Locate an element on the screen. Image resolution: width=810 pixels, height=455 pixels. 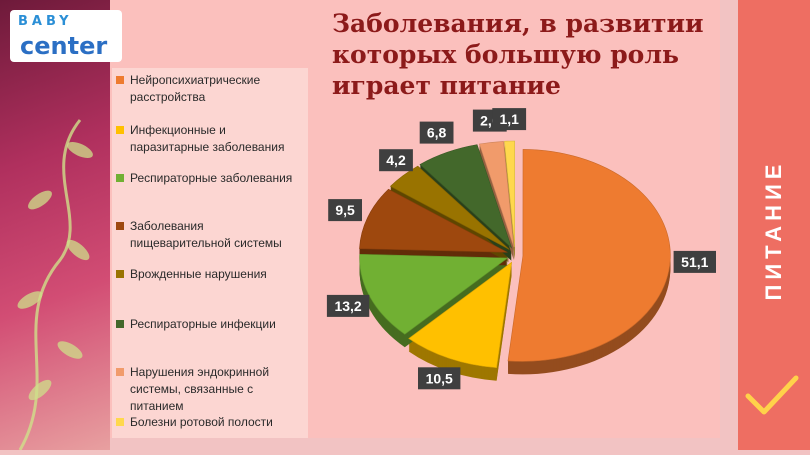
legend-label: Врожденные нарушения is located at coordinates (198, 274).